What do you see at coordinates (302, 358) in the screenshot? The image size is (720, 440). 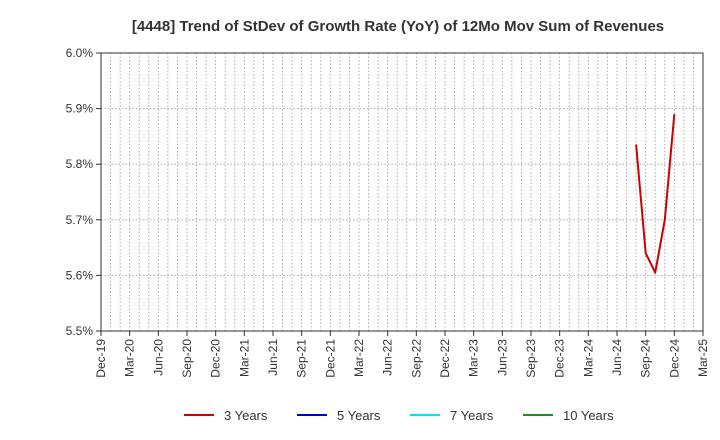 I see `x-tick-label: Sep-21` at bounding box center [302, 358].